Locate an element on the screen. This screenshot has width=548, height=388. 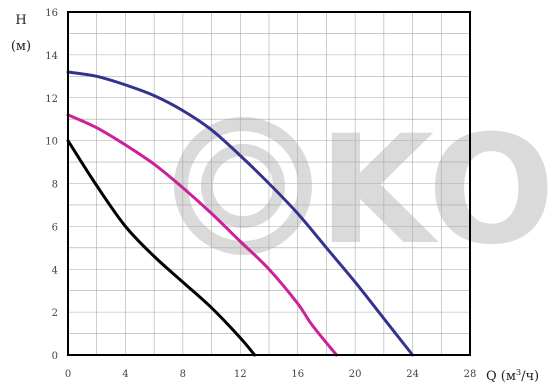
x-axis-label: Q (м3/ч) is located at coordinates (512, 376).